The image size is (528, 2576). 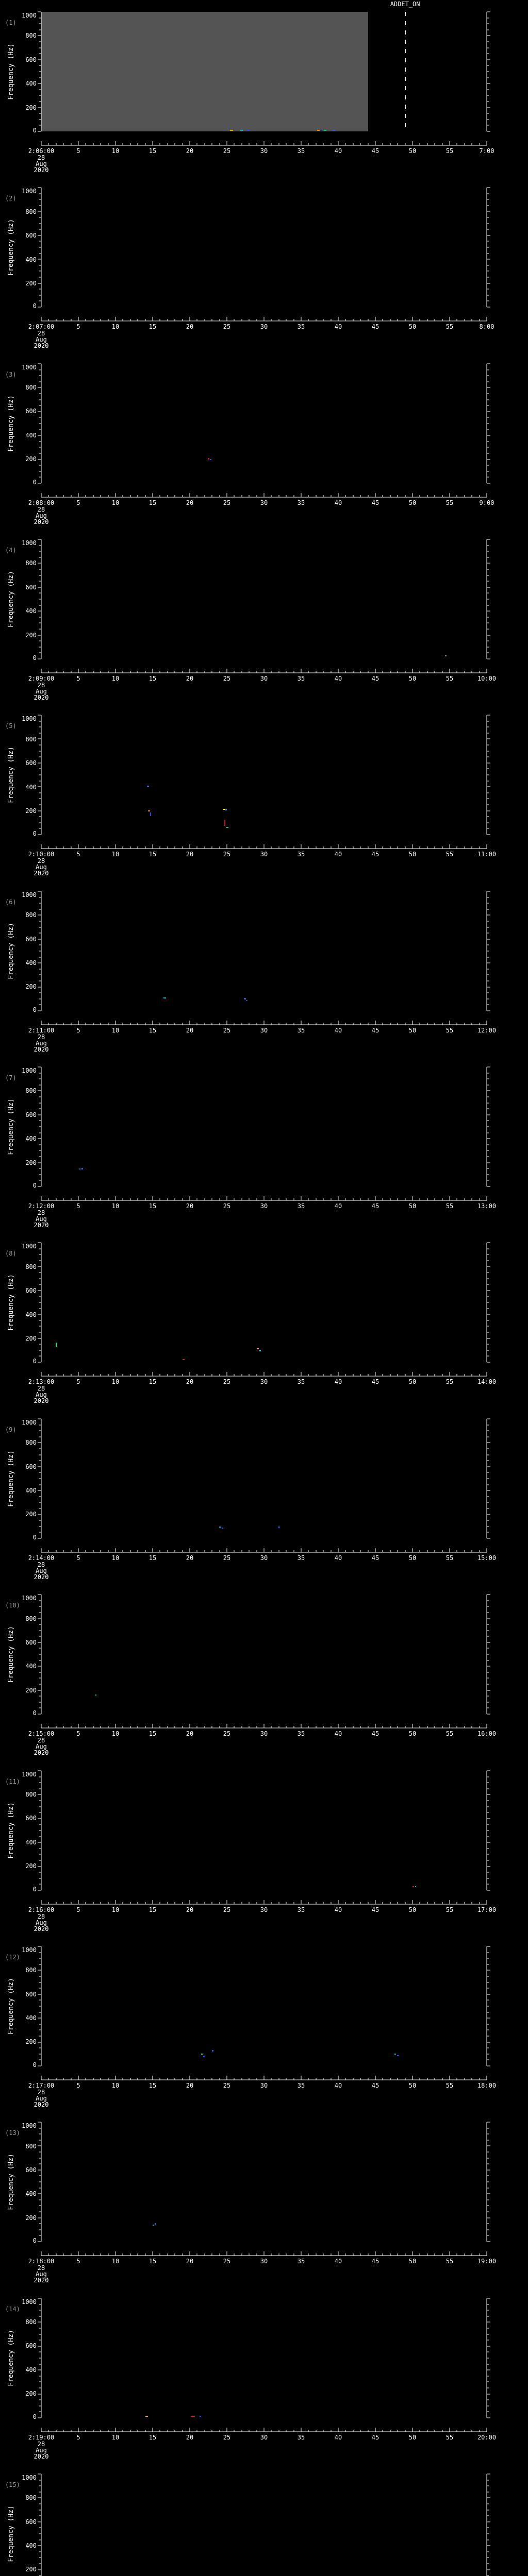 I want to click on panel-number-label: (14), so click(x=12, y=2309).